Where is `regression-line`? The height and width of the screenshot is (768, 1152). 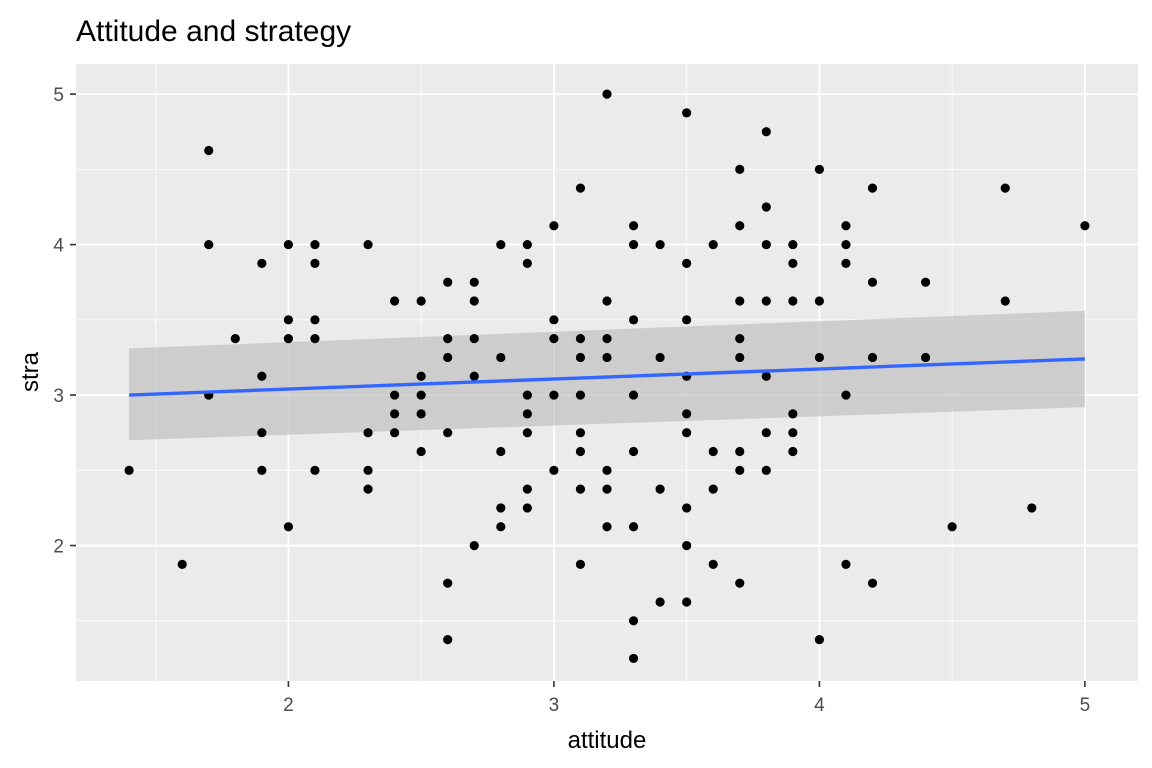
regression-line is located at coordinates (607, 377).